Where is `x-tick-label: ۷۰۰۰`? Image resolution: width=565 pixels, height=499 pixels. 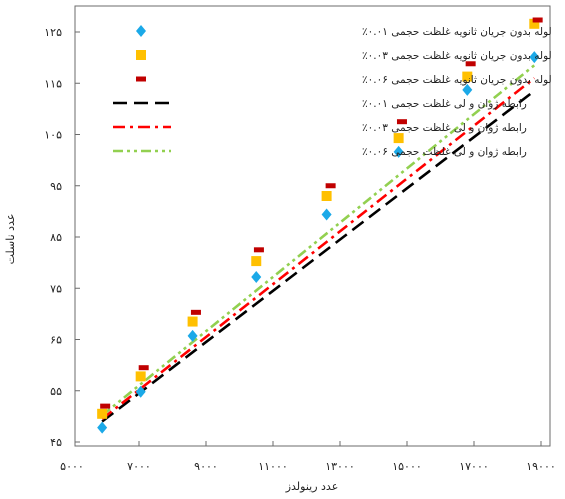
x-tick-label: ۷۰۰۰ is located at coordinates (139, 466).